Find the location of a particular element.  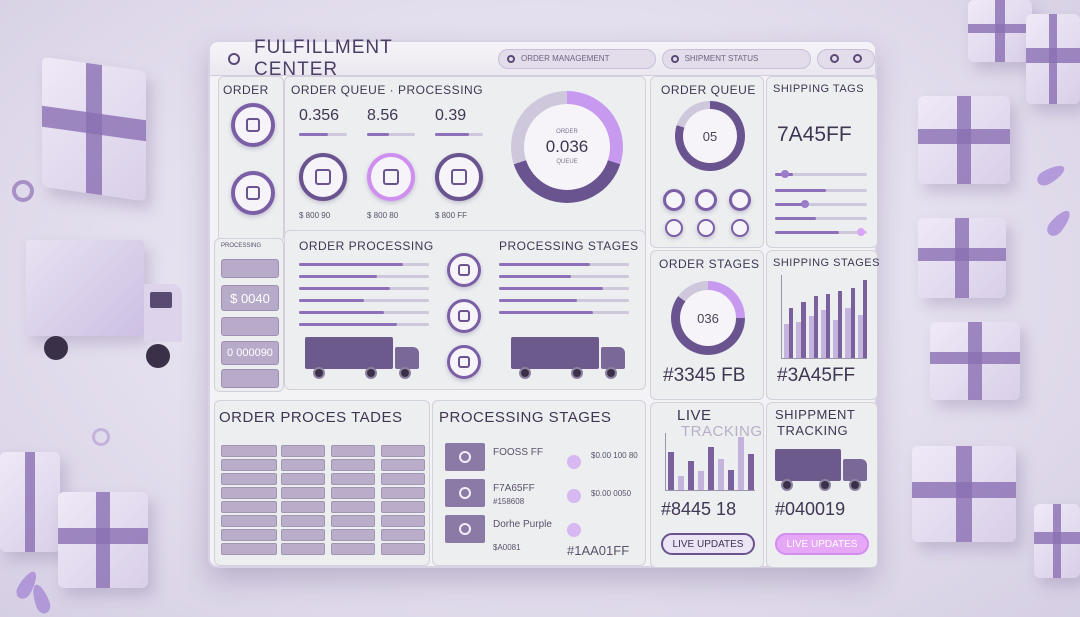

bar-light is located at coordinates (836, 338).